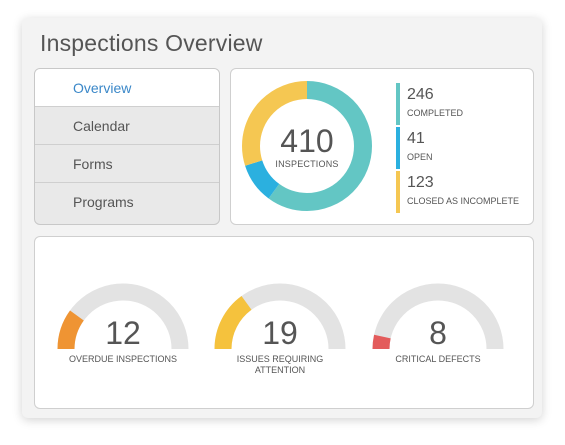 The image size is (565, 445). Describe the element at coordinates (307, 164) in the screenshot. I see `total-inspections-label: INSPECTIONS` at that location.